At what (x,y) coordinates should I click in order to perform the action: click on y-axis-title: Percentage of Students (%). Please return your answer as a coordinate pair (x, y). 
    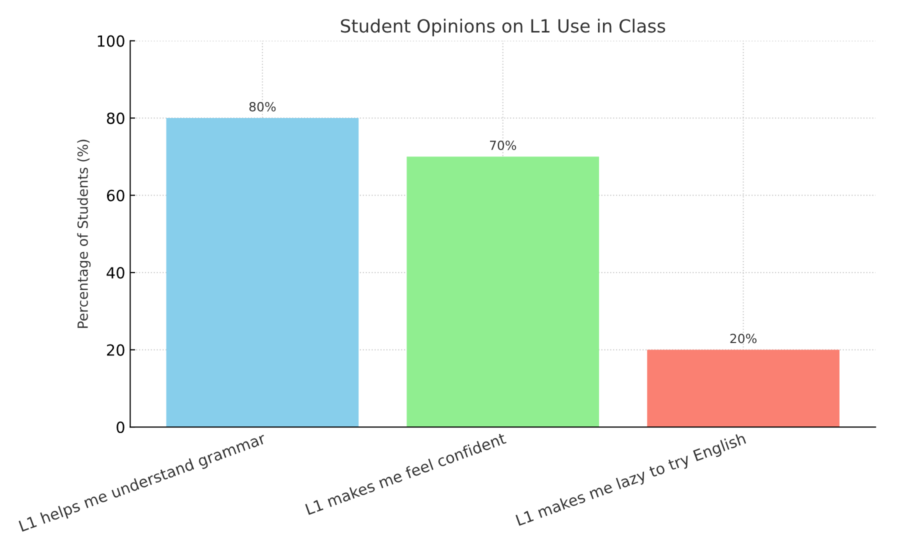
    Looking at the image, I should click on (84, 234).